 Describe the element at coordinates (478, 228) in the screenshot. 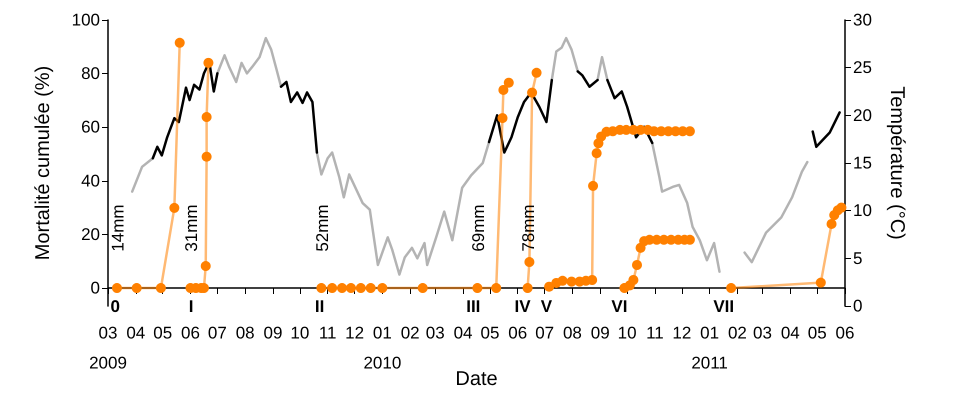

I see `annotation: 69mm` at that location.